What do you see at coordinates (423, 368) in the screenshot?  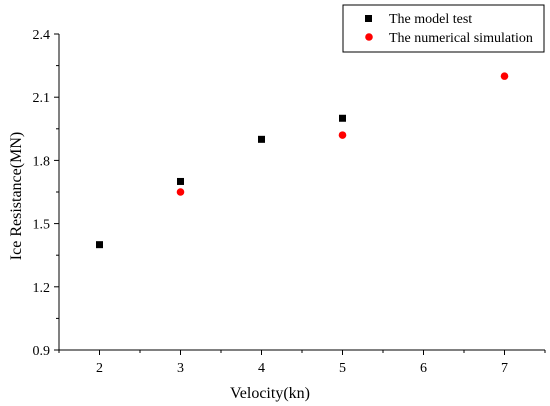 I see `x-tick-label: 6` at bounding box center [423, 368].